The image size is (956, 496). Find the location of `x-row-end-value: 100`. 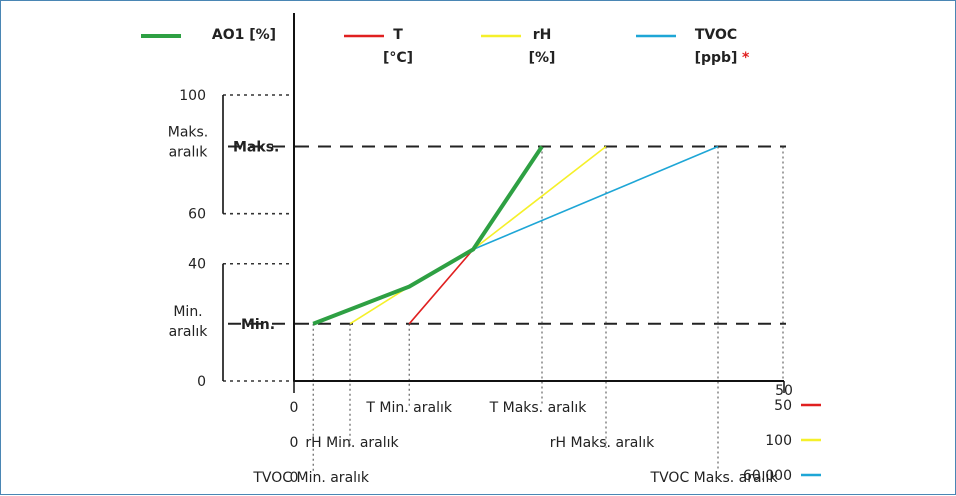

x-row-end-value: 100 is located at coordinates (778, 441).